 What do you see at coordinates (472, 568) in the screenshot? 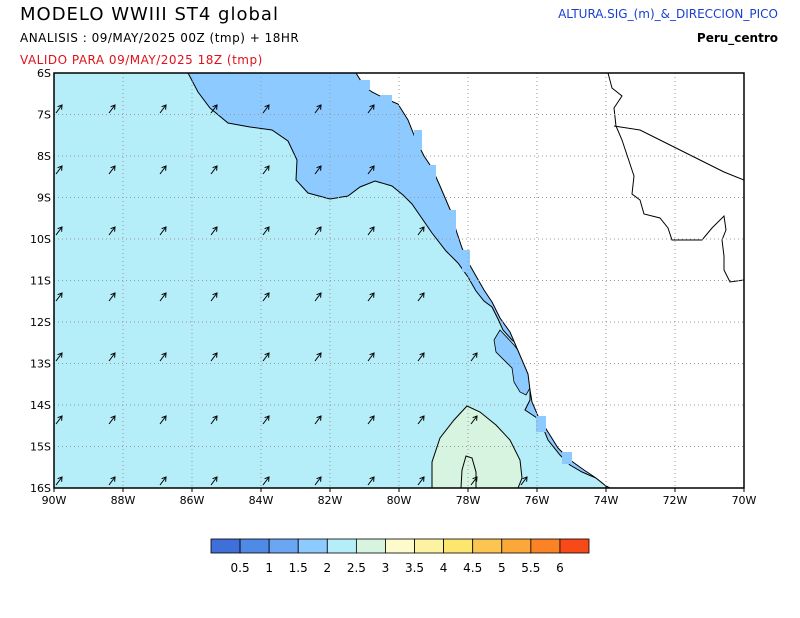
I see `colorbar-label: 4.5` at bounding box center [472, 568].